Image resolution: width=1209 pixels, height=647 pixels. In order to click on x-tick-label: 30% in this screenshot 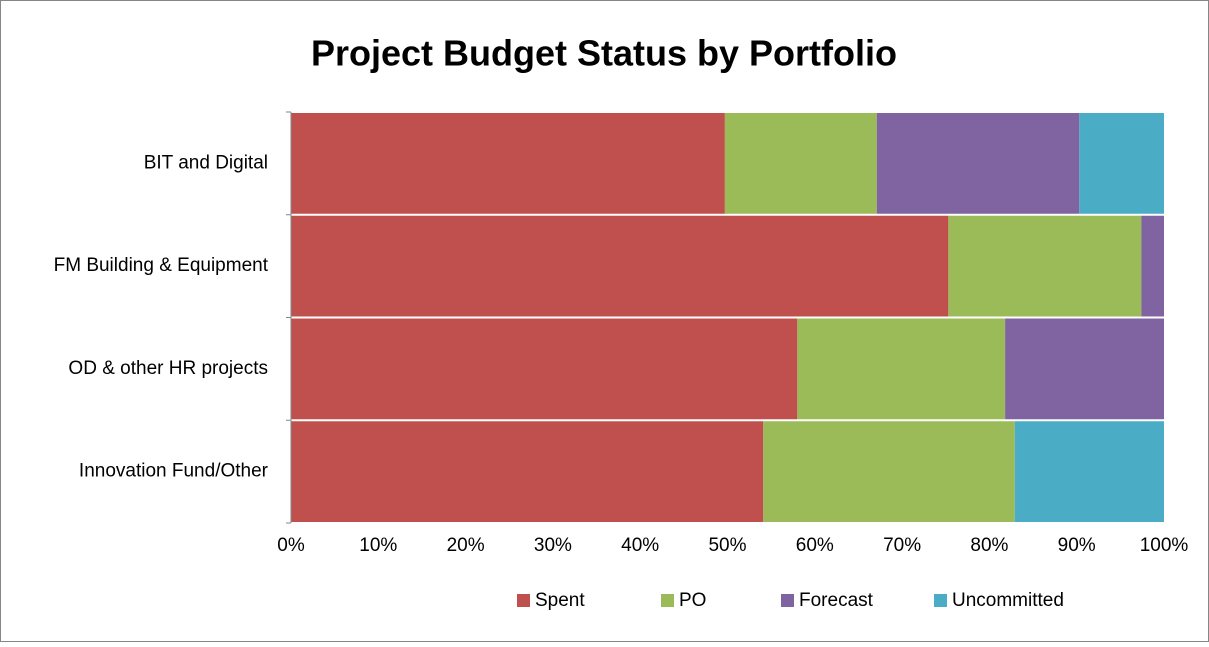, I will do `click(553, 545)`.